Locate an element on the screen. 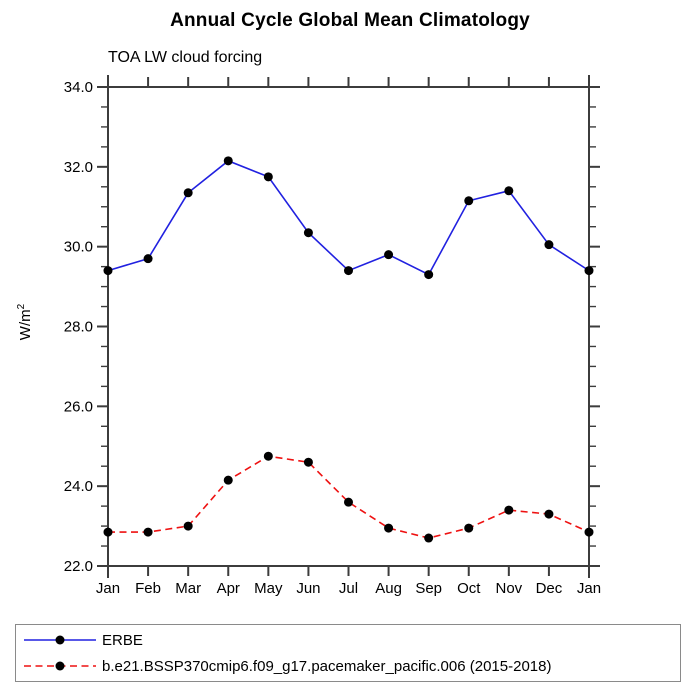  x-tick-label: Feb is located at coordinates (148, 588).